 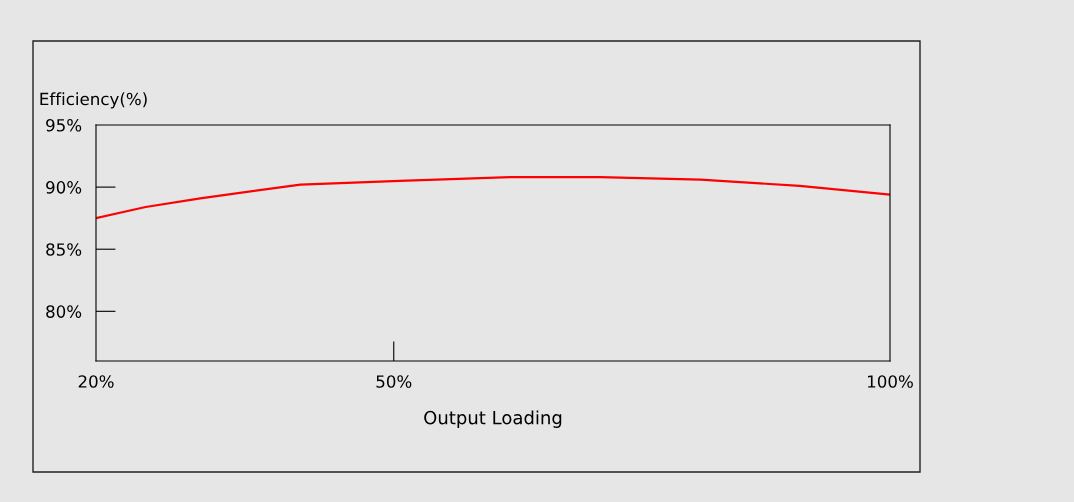 I want to click on x-tick-label: 20%, so click(x=96, y=381).